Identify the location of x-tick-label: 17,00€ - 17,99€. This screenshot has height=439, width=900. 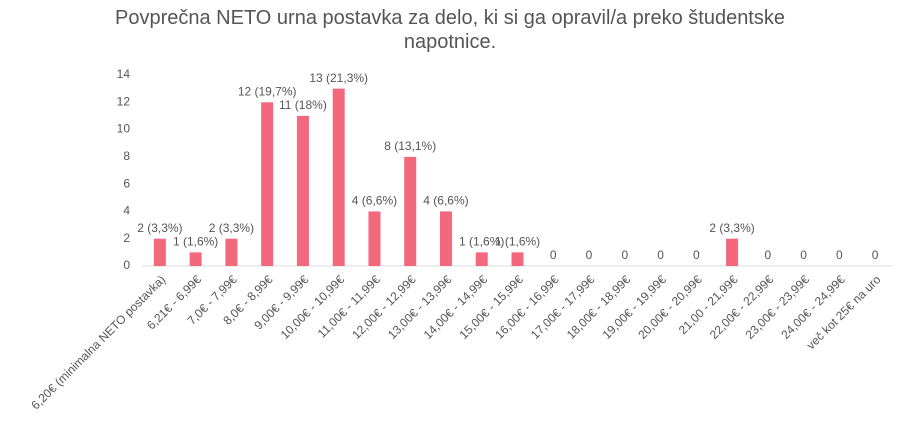
(563, 307).